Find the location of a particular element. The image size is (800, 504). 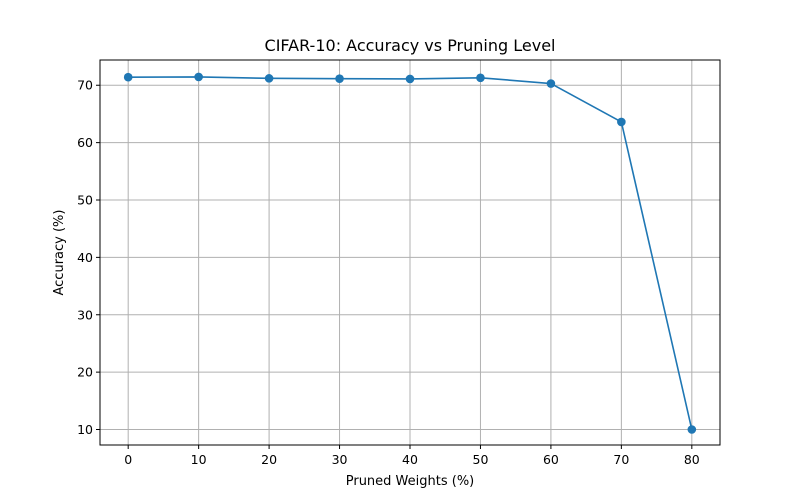

y-tick-label: 60 is located at coordinates (85, 142).